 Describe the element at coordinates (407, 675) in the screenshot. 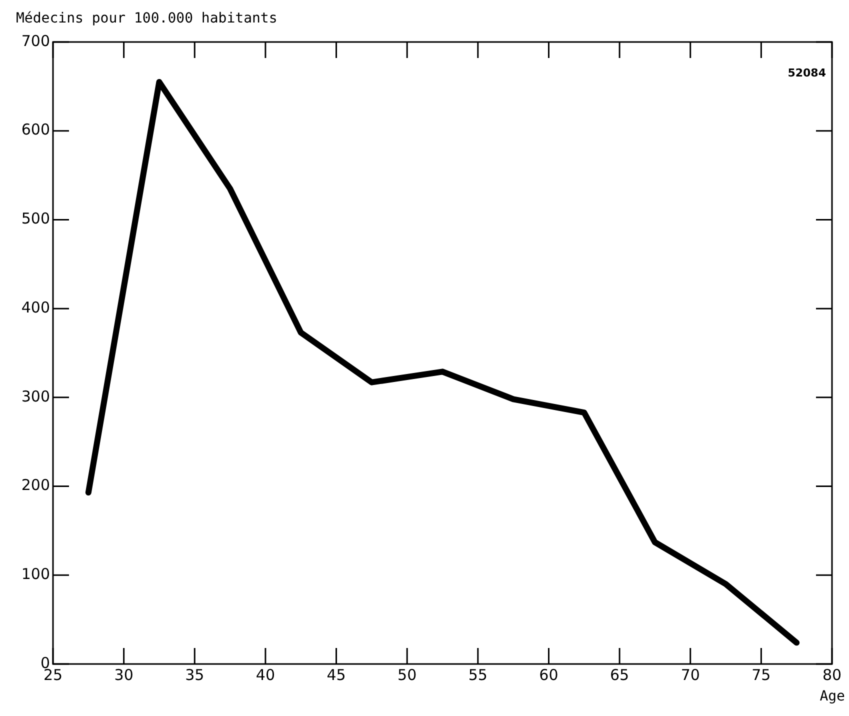

I see `x-tick-label: 50` at that location.